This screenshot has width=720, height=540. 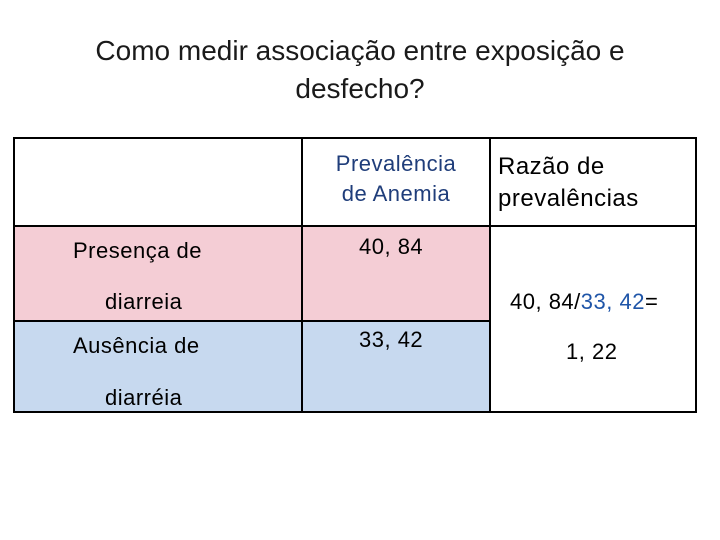 What do you see at coordinates (551, 166) in the screenshot?
I see `header-ratio-line1: Razão de` at bounding box center [551, 166].